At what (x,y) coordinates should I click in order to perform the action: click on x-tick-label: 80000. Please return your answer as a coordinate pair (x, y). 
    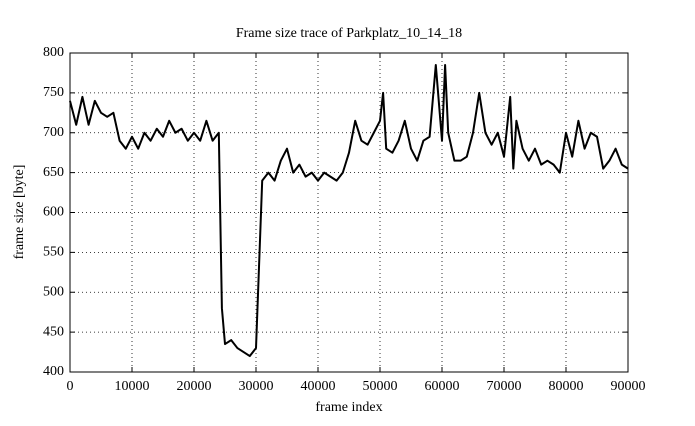
    Looking at the image, I should click on (566, 386).